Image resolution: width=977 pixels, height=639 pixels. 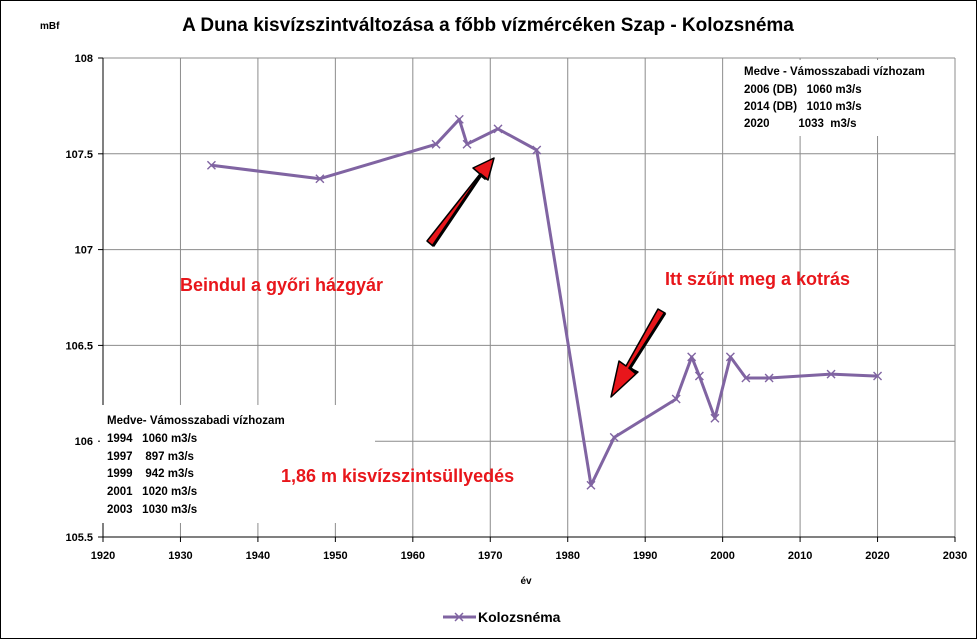 What do you see at coordinates (459, 617) in the screenshot?
I see `legend-marker-icon` at bounding box center [459, 617].